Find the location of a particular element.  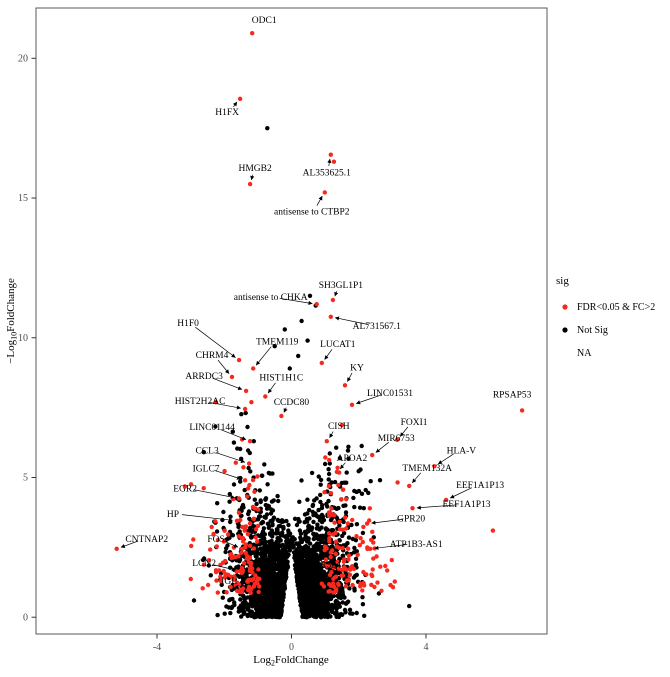

gene-label: CCL3 is located at coordinates (206, 452).